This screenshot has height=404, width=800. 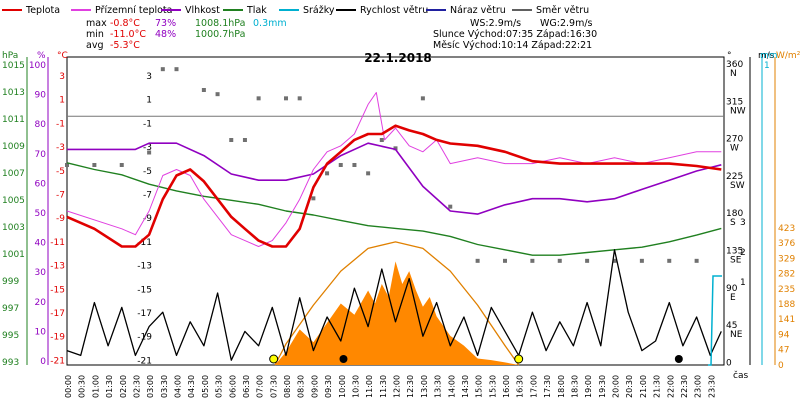 I want to click on x-tick: 07:00, so click(x=260, y=386).